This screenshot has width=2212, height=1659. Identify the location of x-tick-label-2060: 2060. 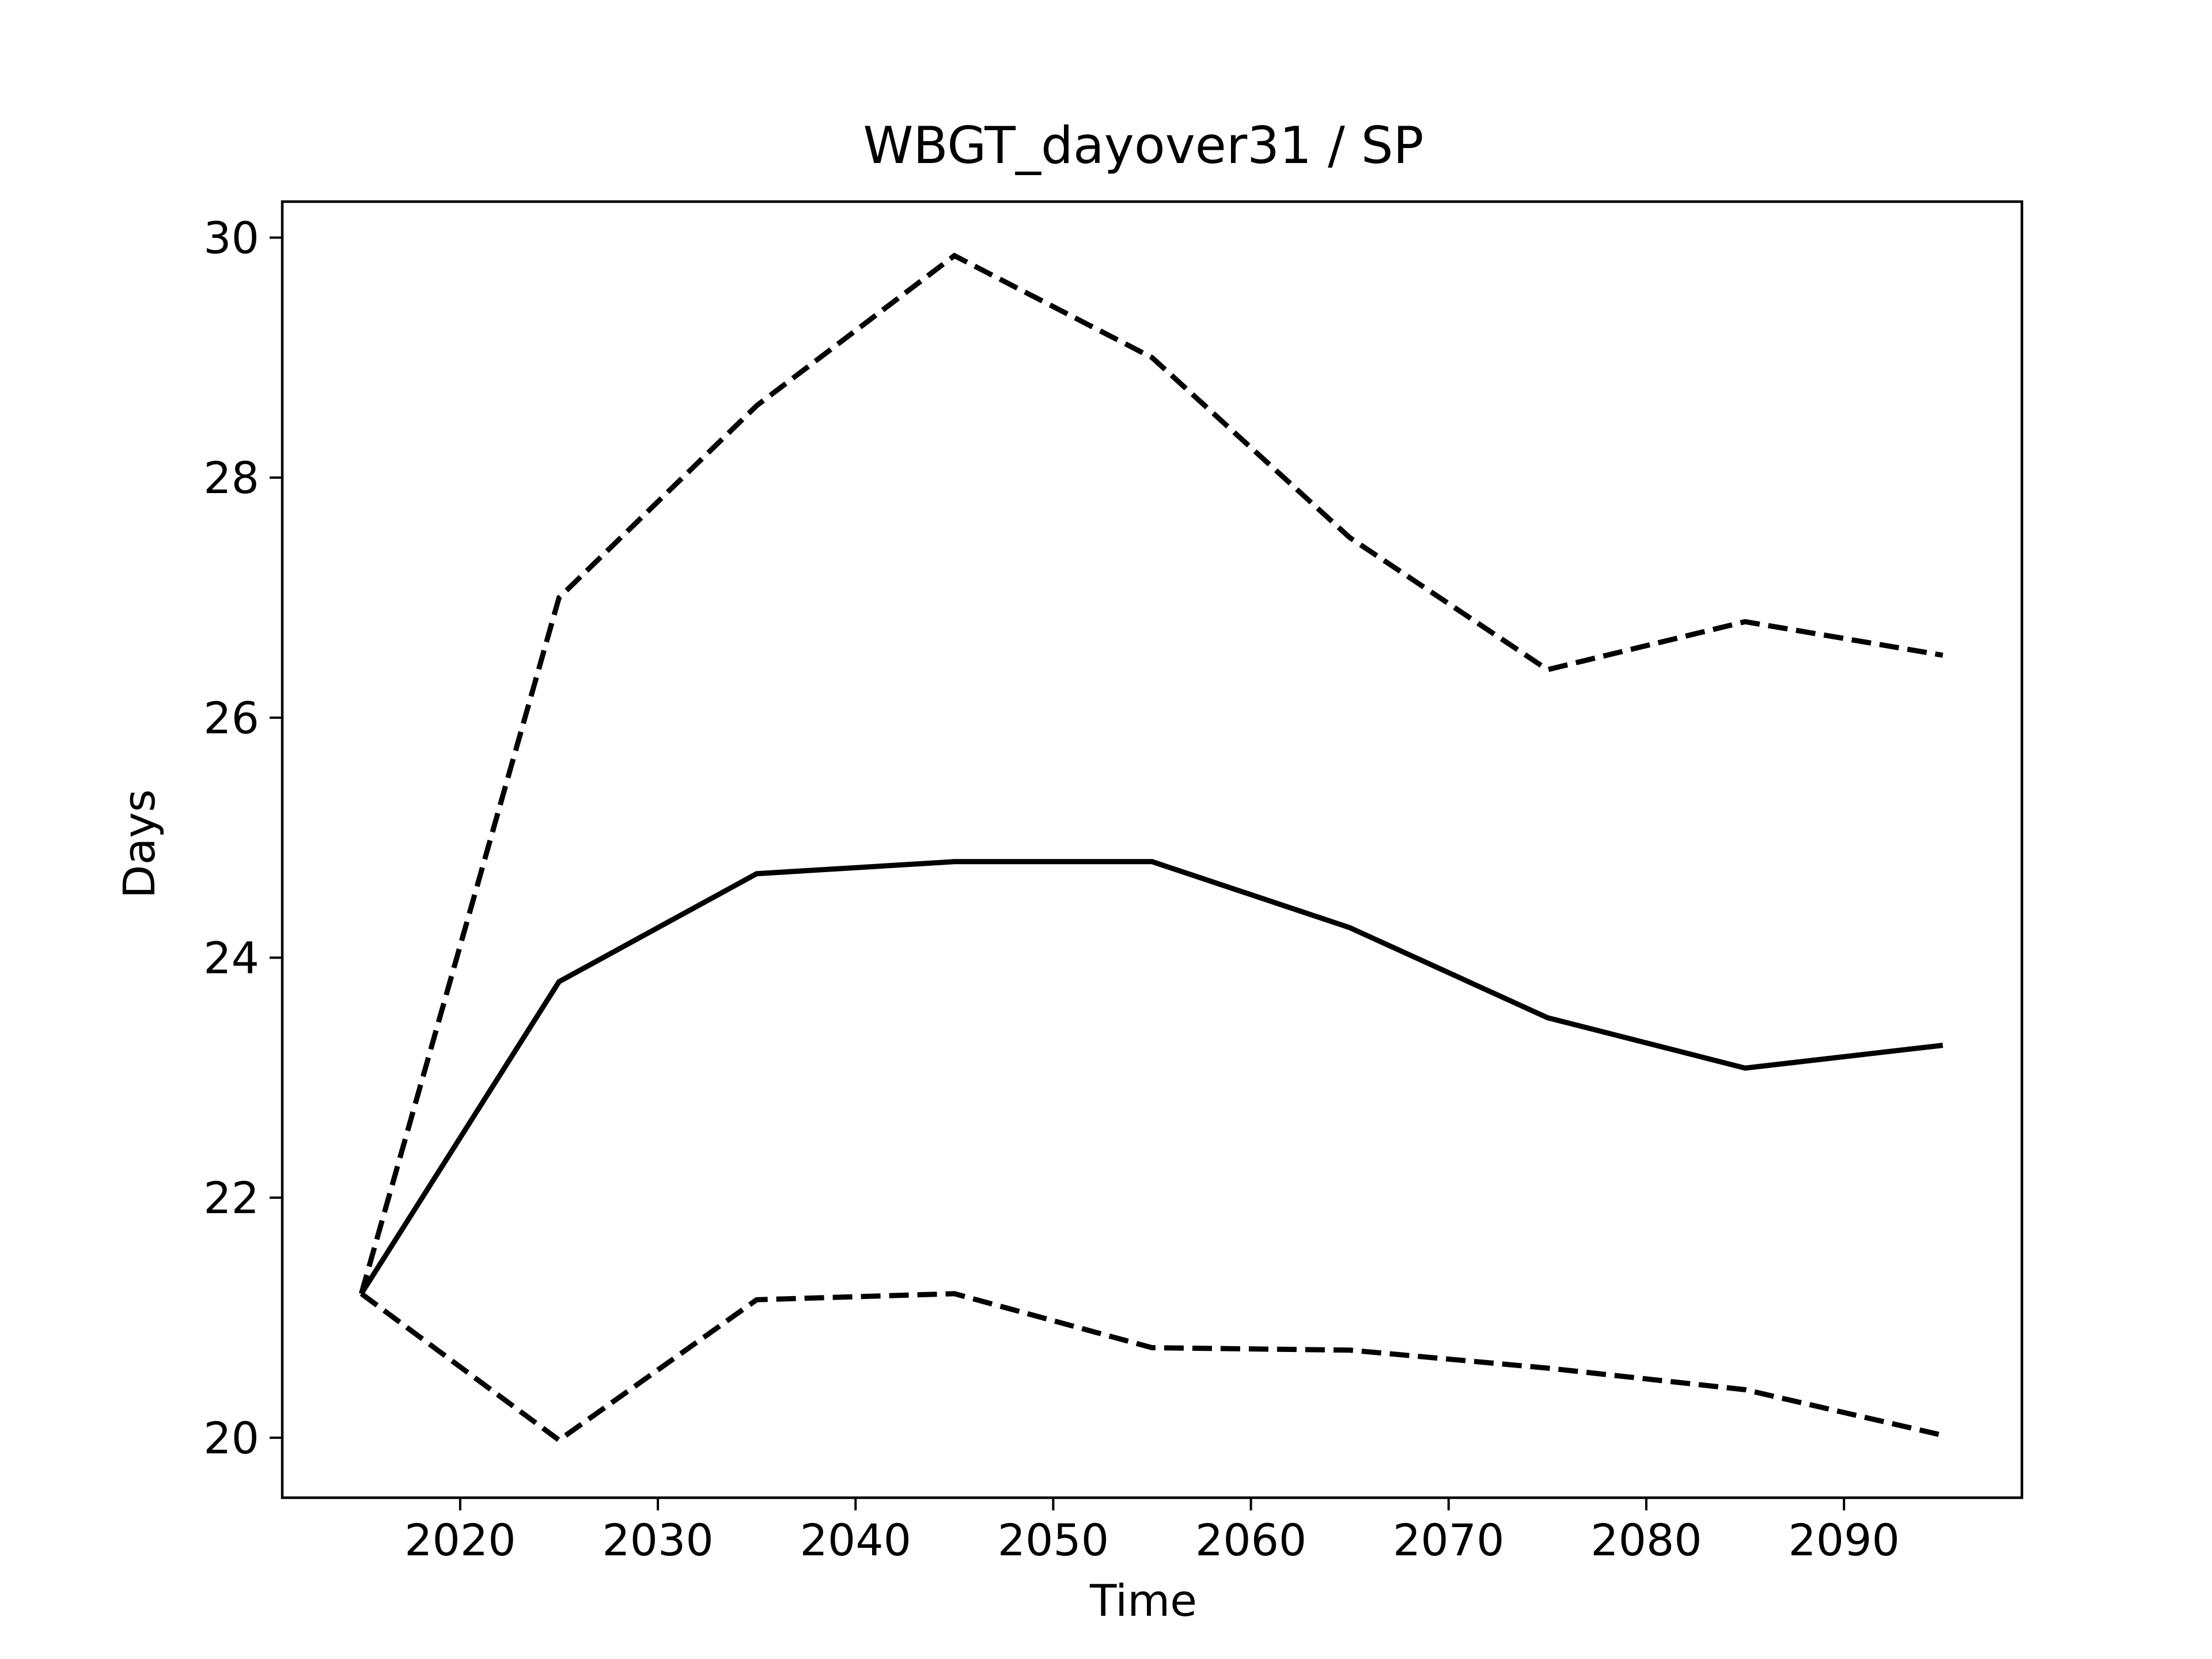
(1250, 1540).